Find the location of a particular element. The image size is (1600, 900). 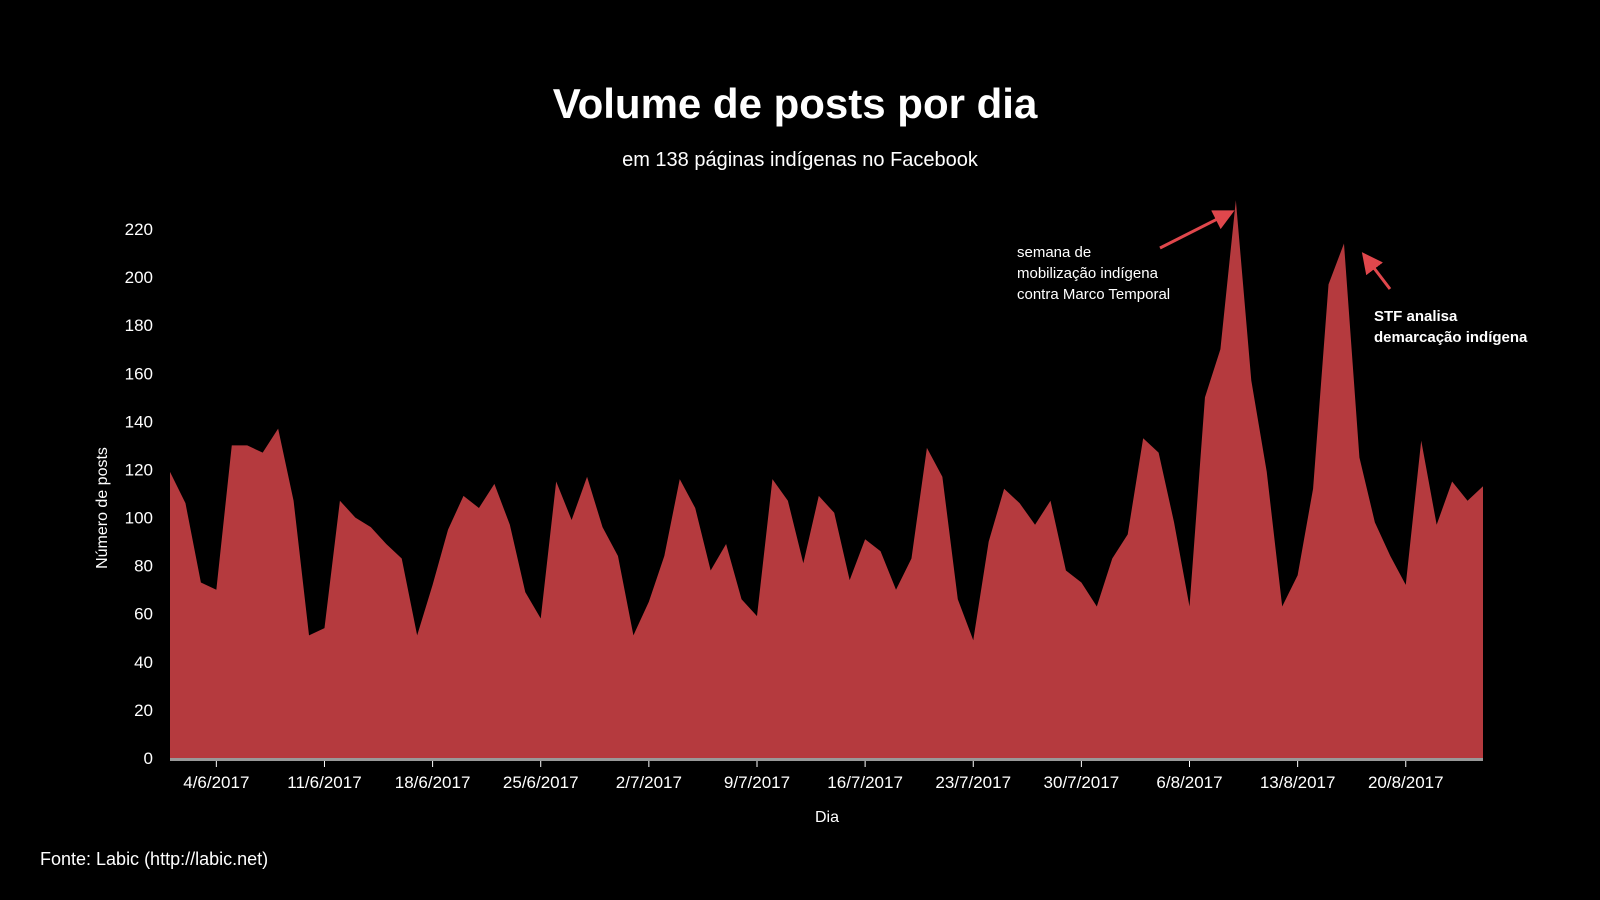

y-tick-label: 40 is located at coordinates (143, 662).